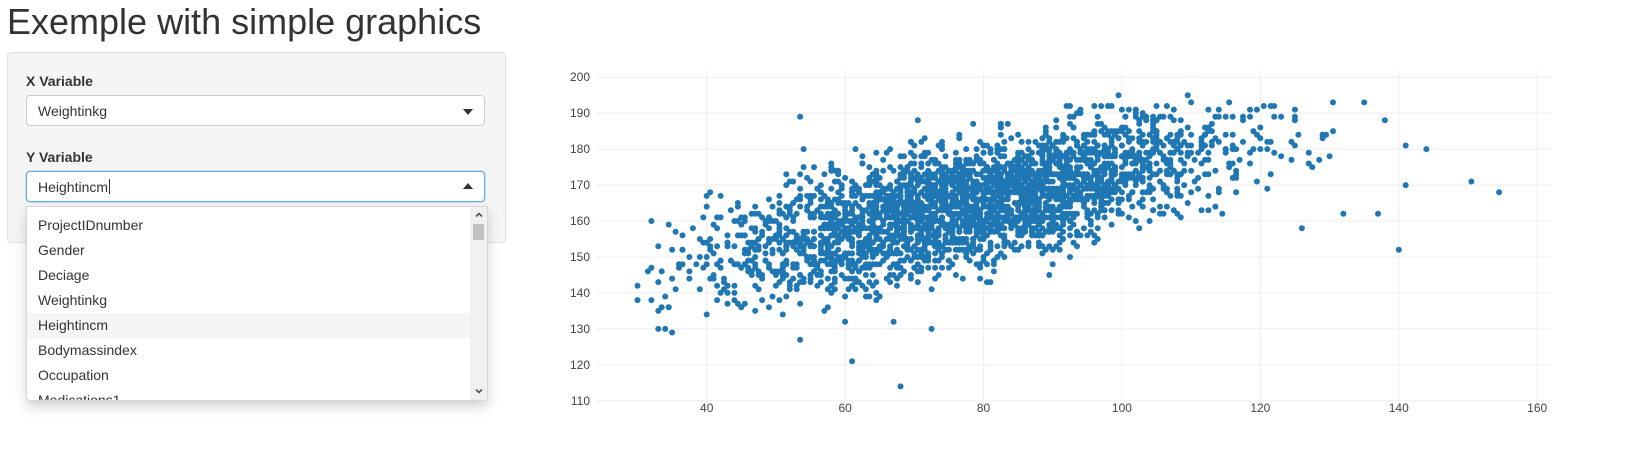  What do you see at coordinates (73, 375) in the screenshot?
I see `dropdown-option: Occupation` at bounding box center [73, 375].